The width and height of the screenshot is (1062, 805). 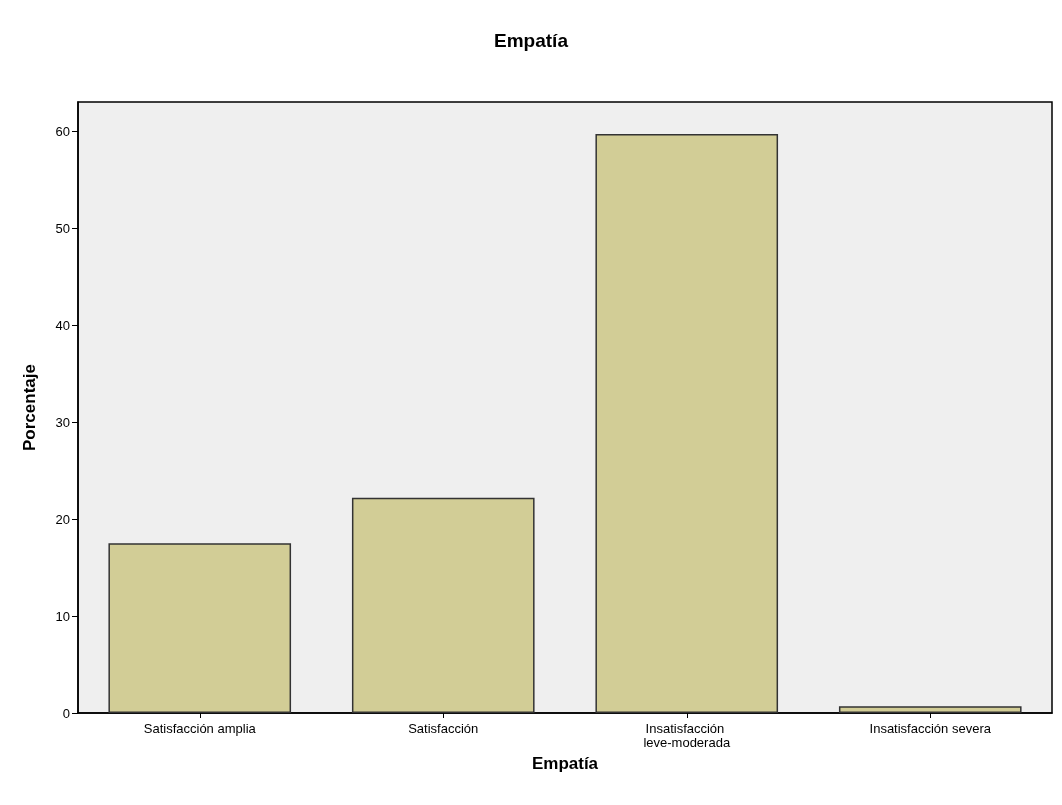 What do you see at coordinates (66, 713) in the screenshot?
I see `y-tick-label: 0` at bounding box center [66, 713].